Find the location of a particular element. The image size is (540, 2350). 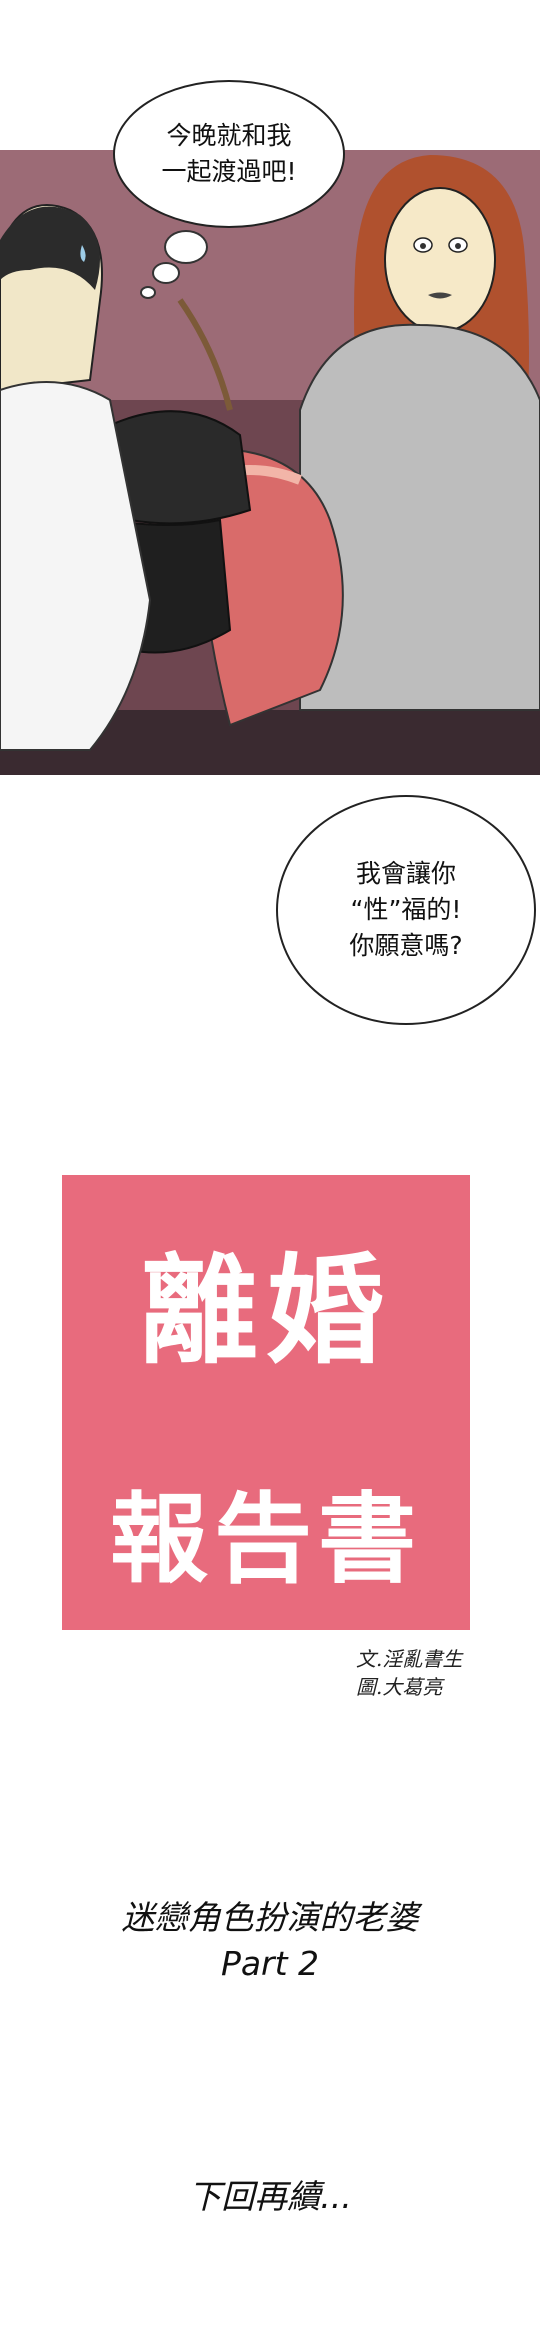

speech-bubble-top-text: 今晚就和我 一起渡過吧! is located at coordinates (228, 154).